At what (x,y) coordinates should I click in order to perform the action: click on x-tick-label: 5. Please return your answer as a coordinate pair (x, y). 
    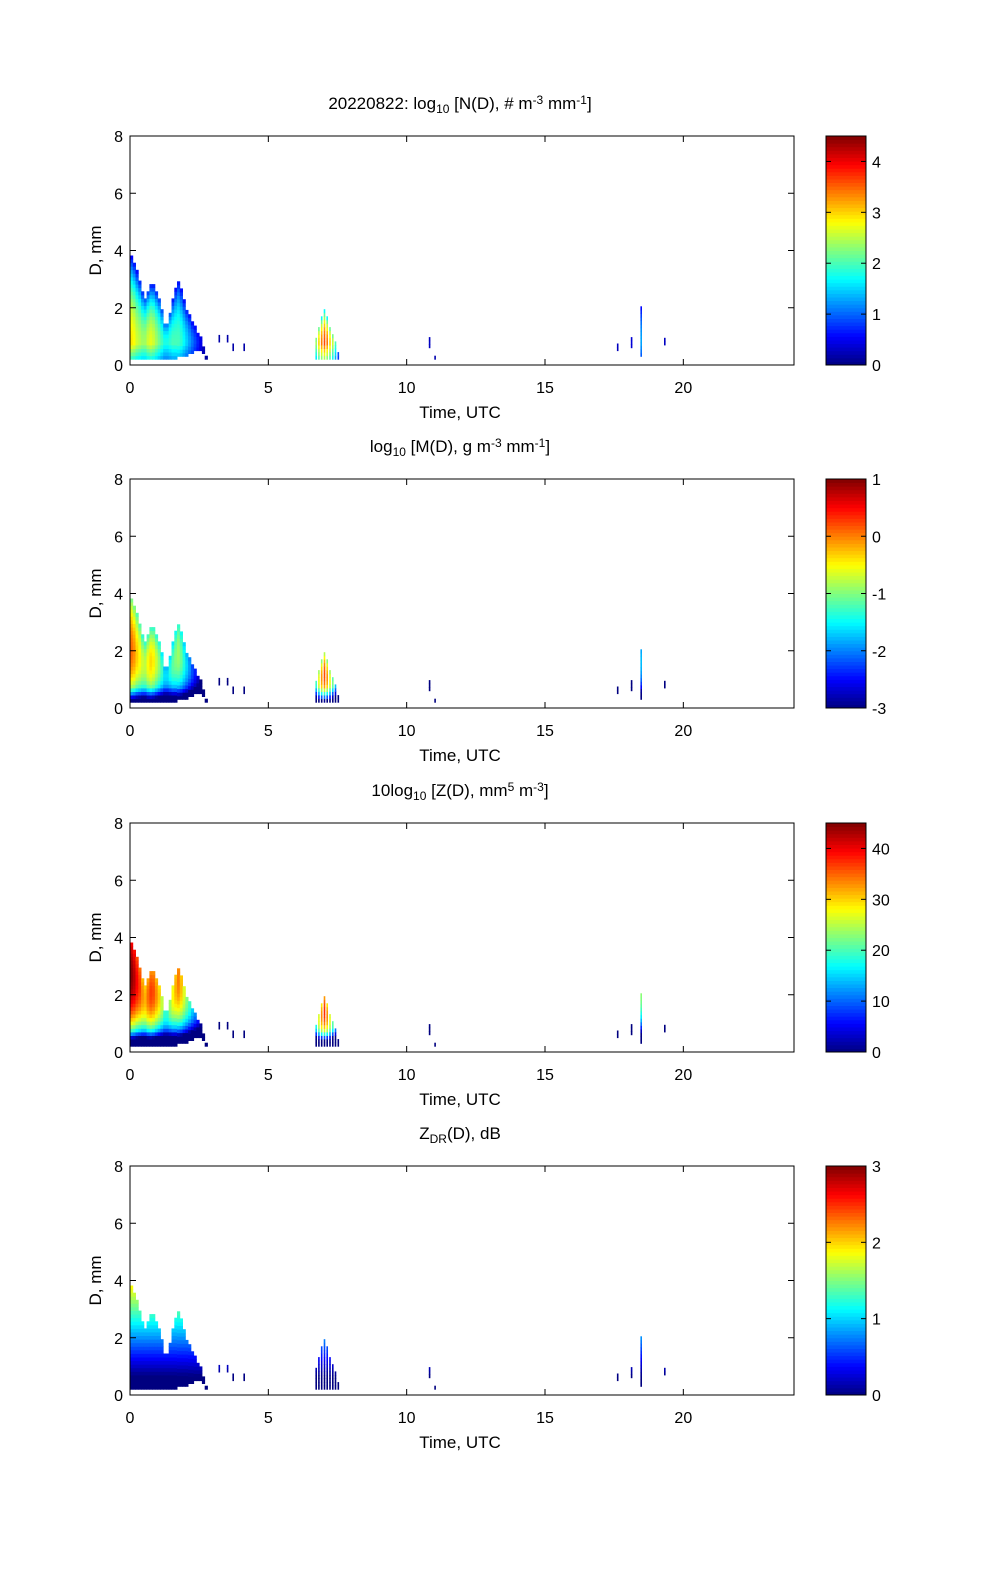
    Looking at the image, I should click on (268, 1418).